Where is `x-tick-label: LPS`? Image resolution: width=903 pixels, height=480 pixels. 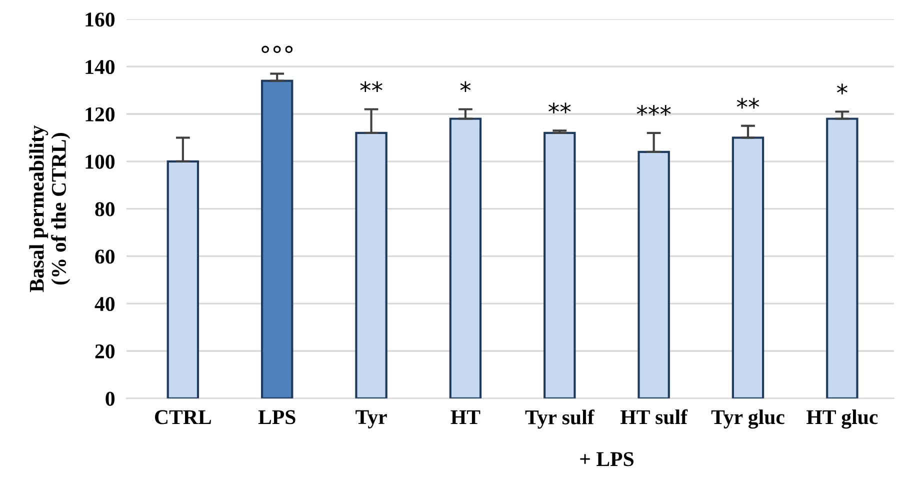 x-tick-label: LPS is located at coordinates (277, 417).